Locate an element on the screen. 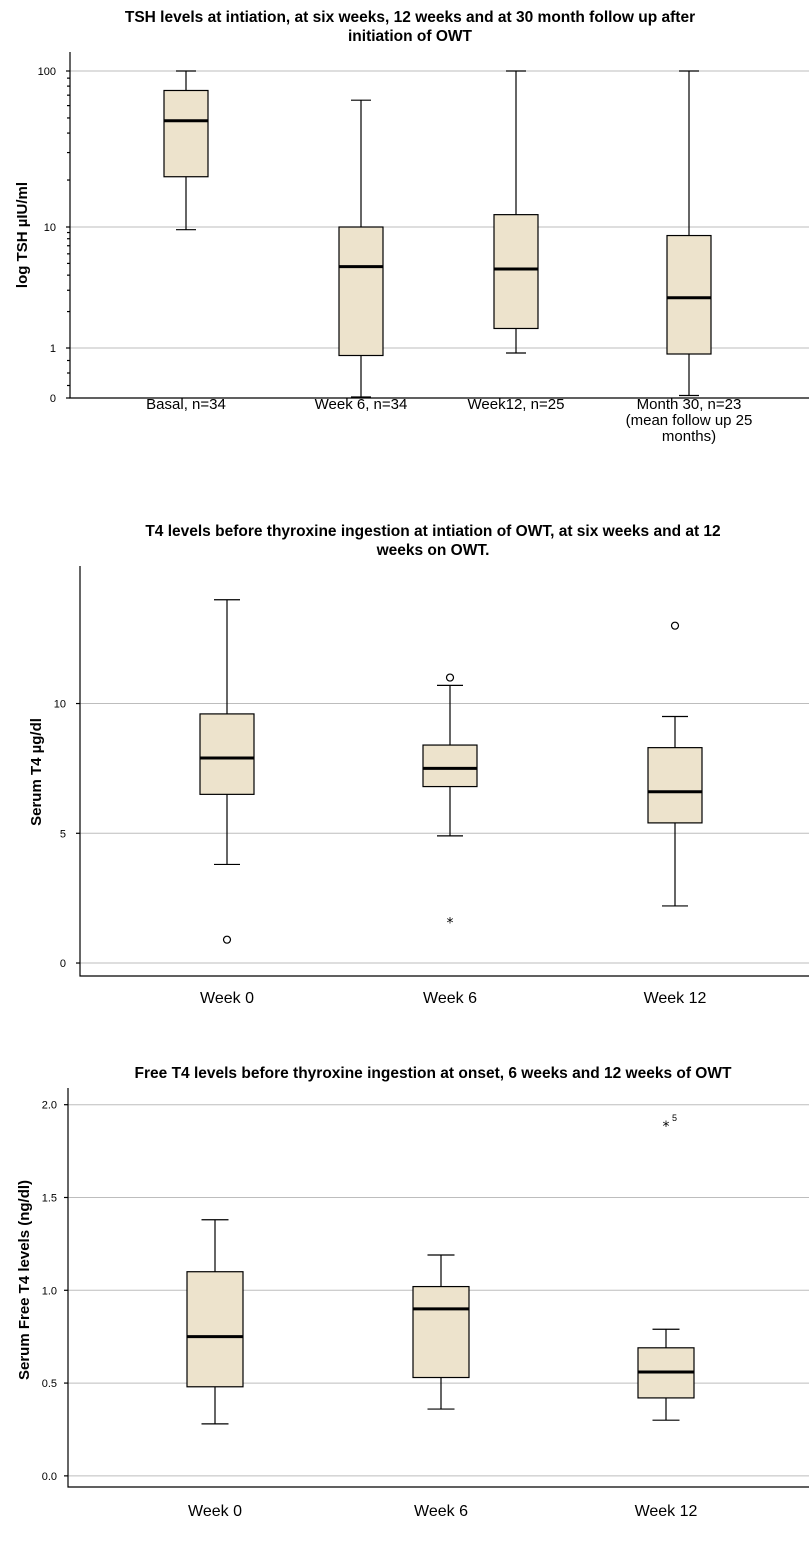 This screenshot has width=809, height=1542. t4-category-label: Week 6 is located at coordinates (450, 998).